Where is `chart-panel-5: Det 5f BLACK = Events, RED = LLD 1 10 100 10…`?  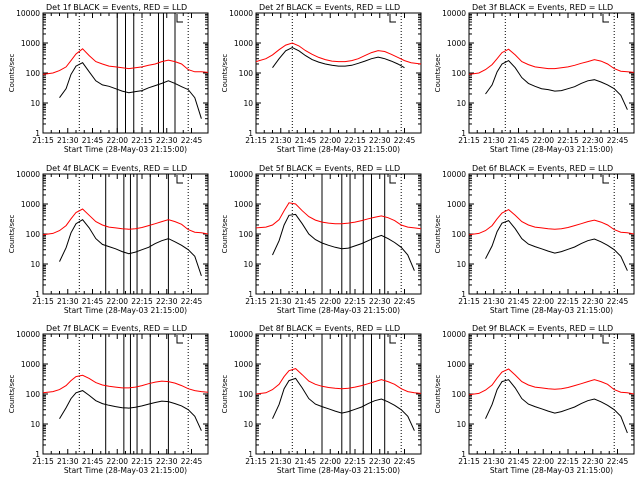
chart-panel-5: Det 5f BLACK = Events, RED = LLD 1 10 100 10… is located at coordinates (321, 239).